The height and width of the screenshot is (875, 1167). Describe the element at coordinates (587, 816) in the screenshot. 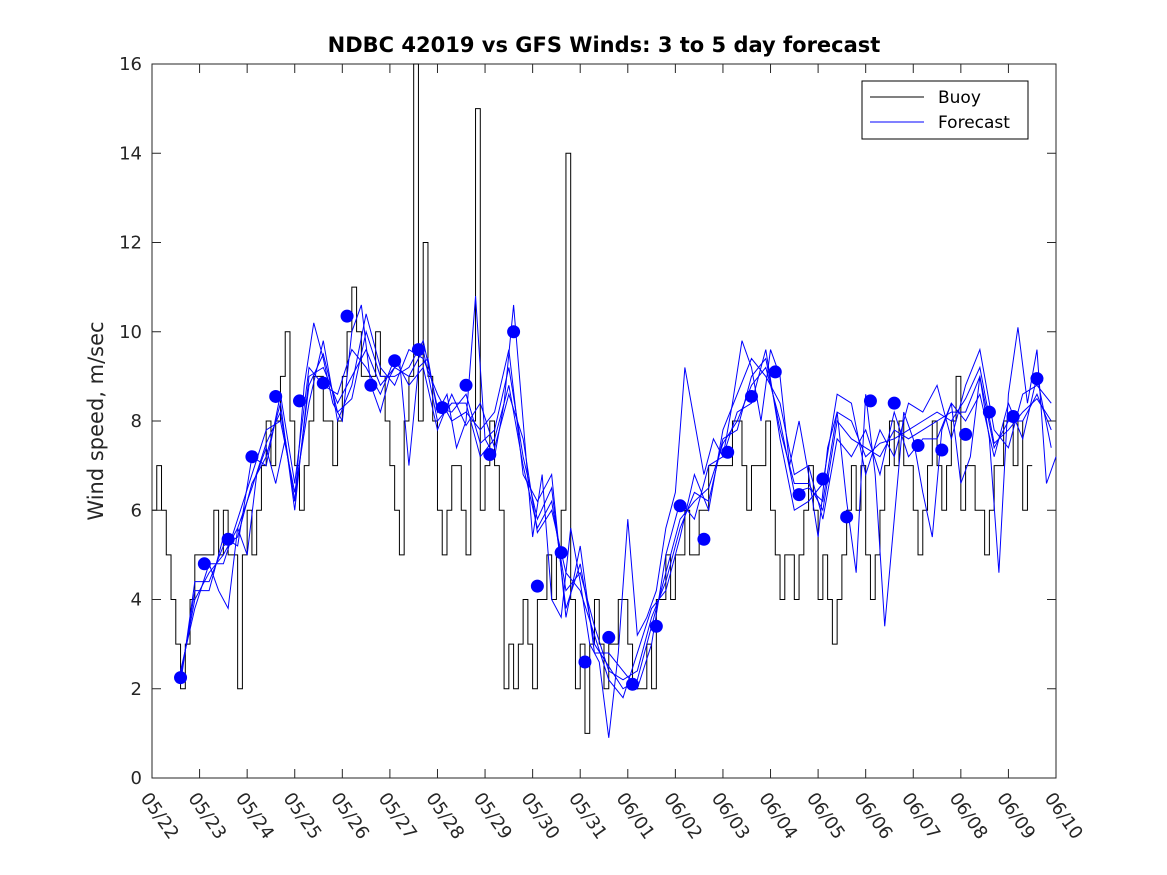

I see `x-tick-label: 05/31` at that location.